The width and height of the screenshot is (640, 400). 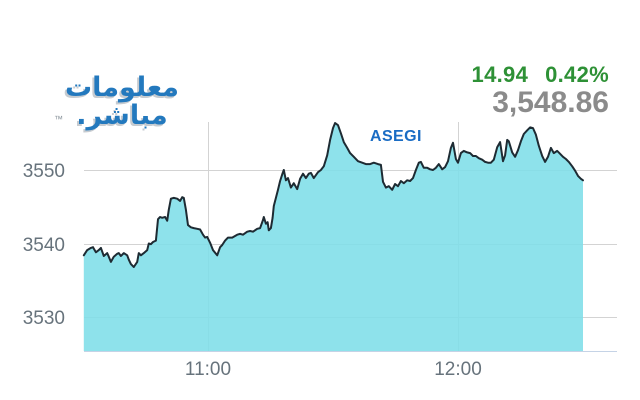 I want to click on last-price: 3,548.86, so click(x=550, y=102).